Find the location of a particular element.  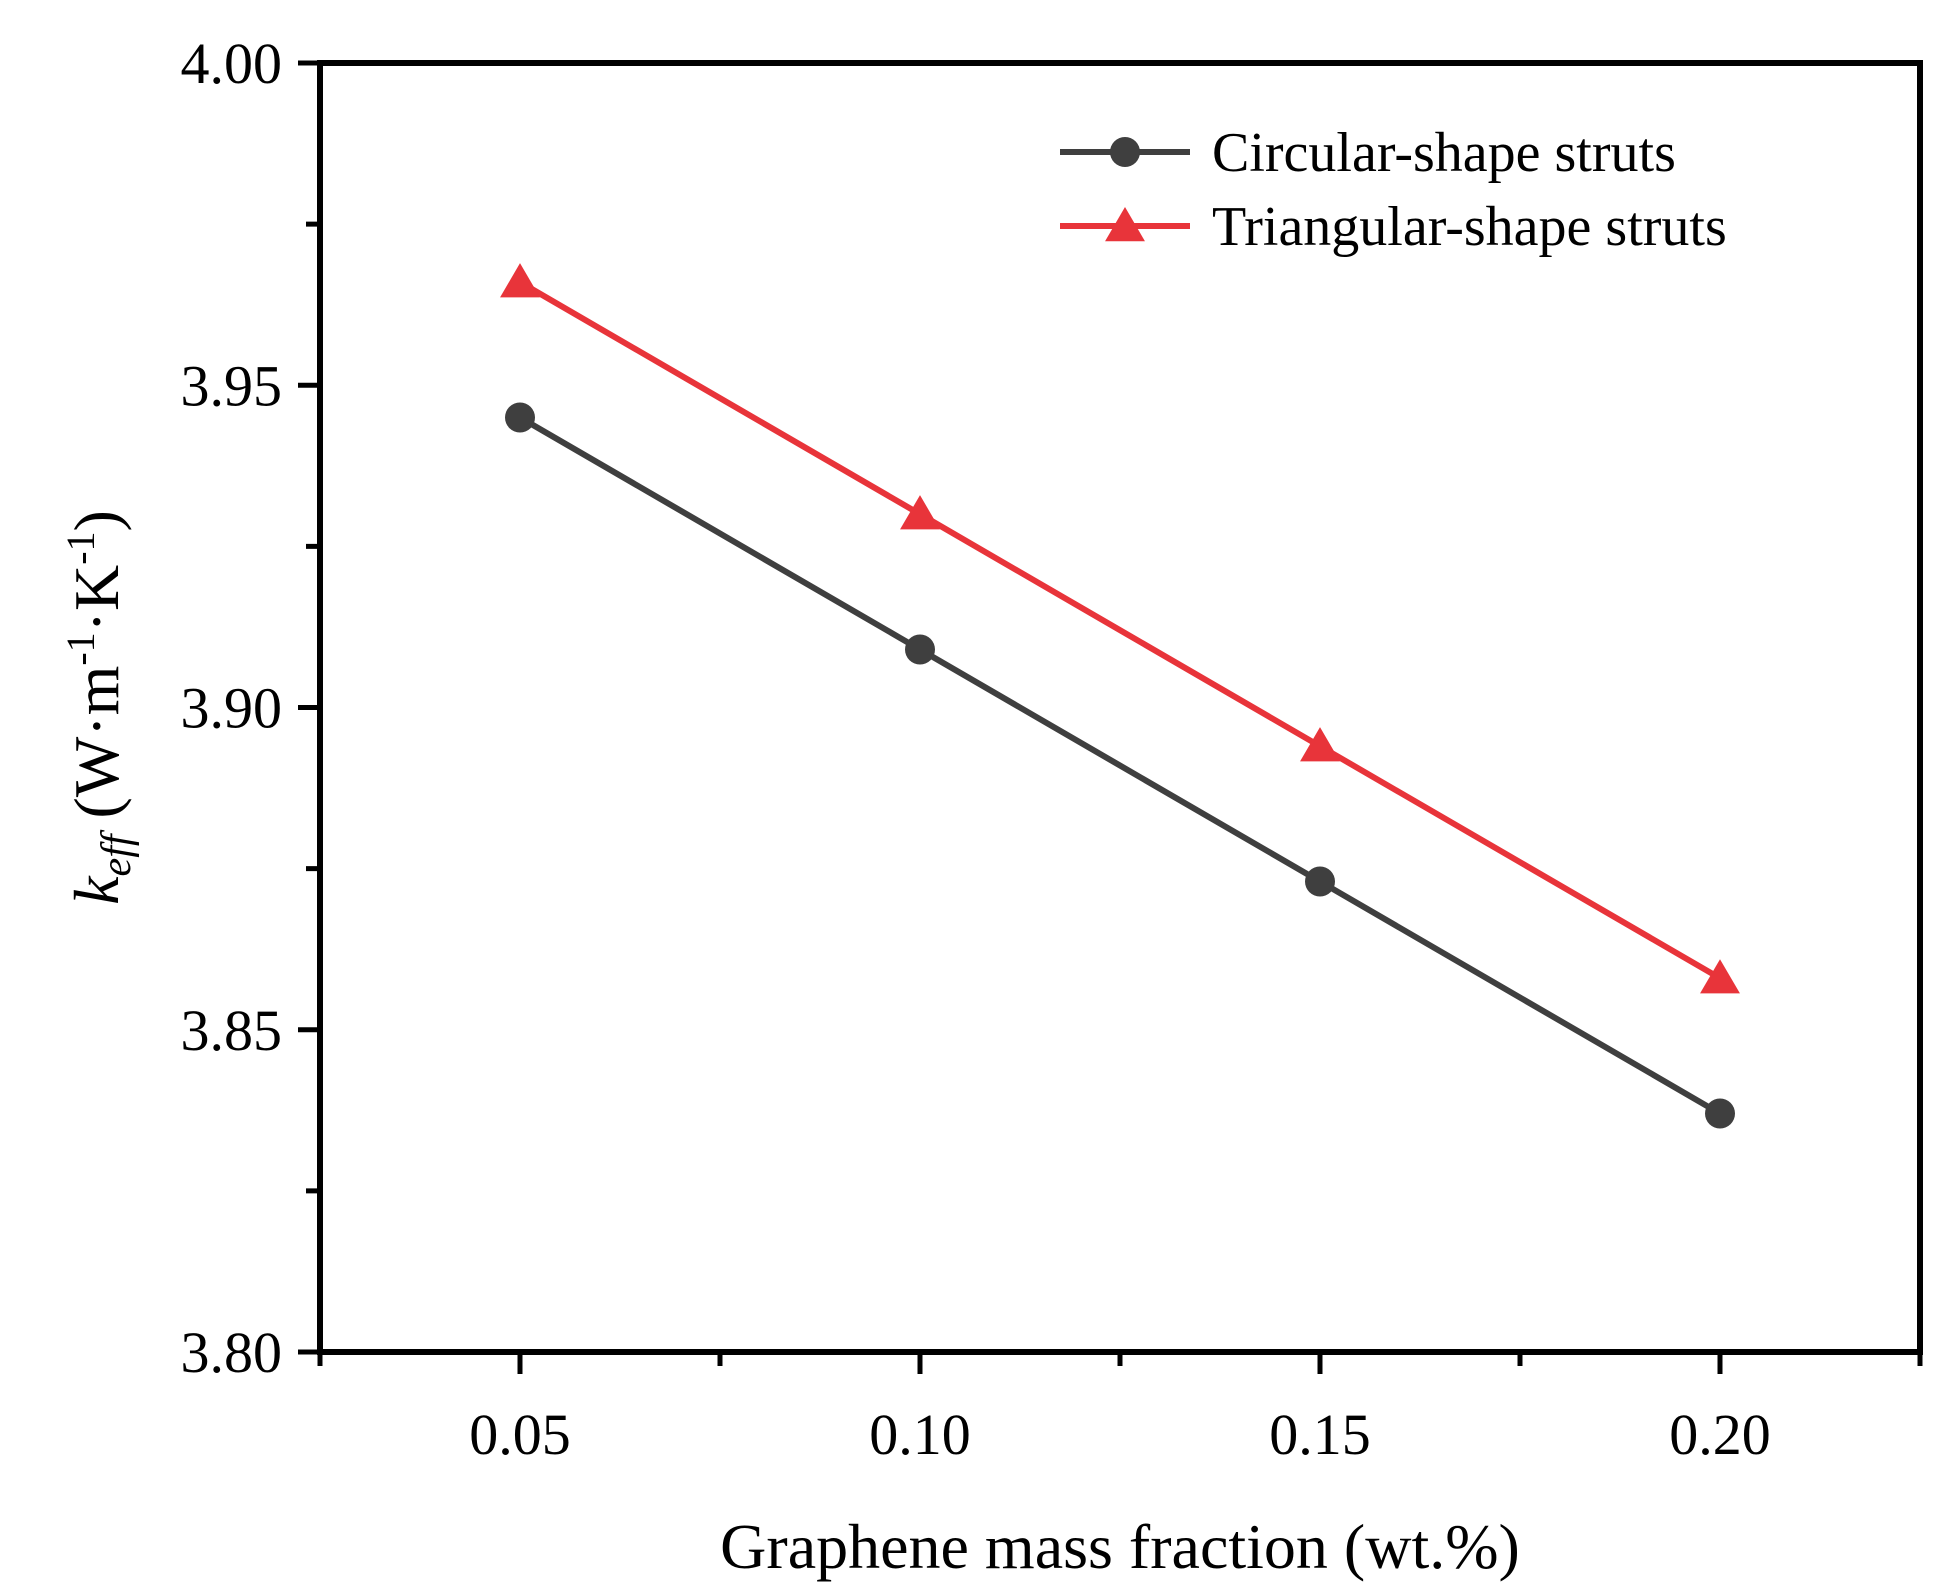

x-tick-label: 0.15 is located at coordinates (1320, 1434).